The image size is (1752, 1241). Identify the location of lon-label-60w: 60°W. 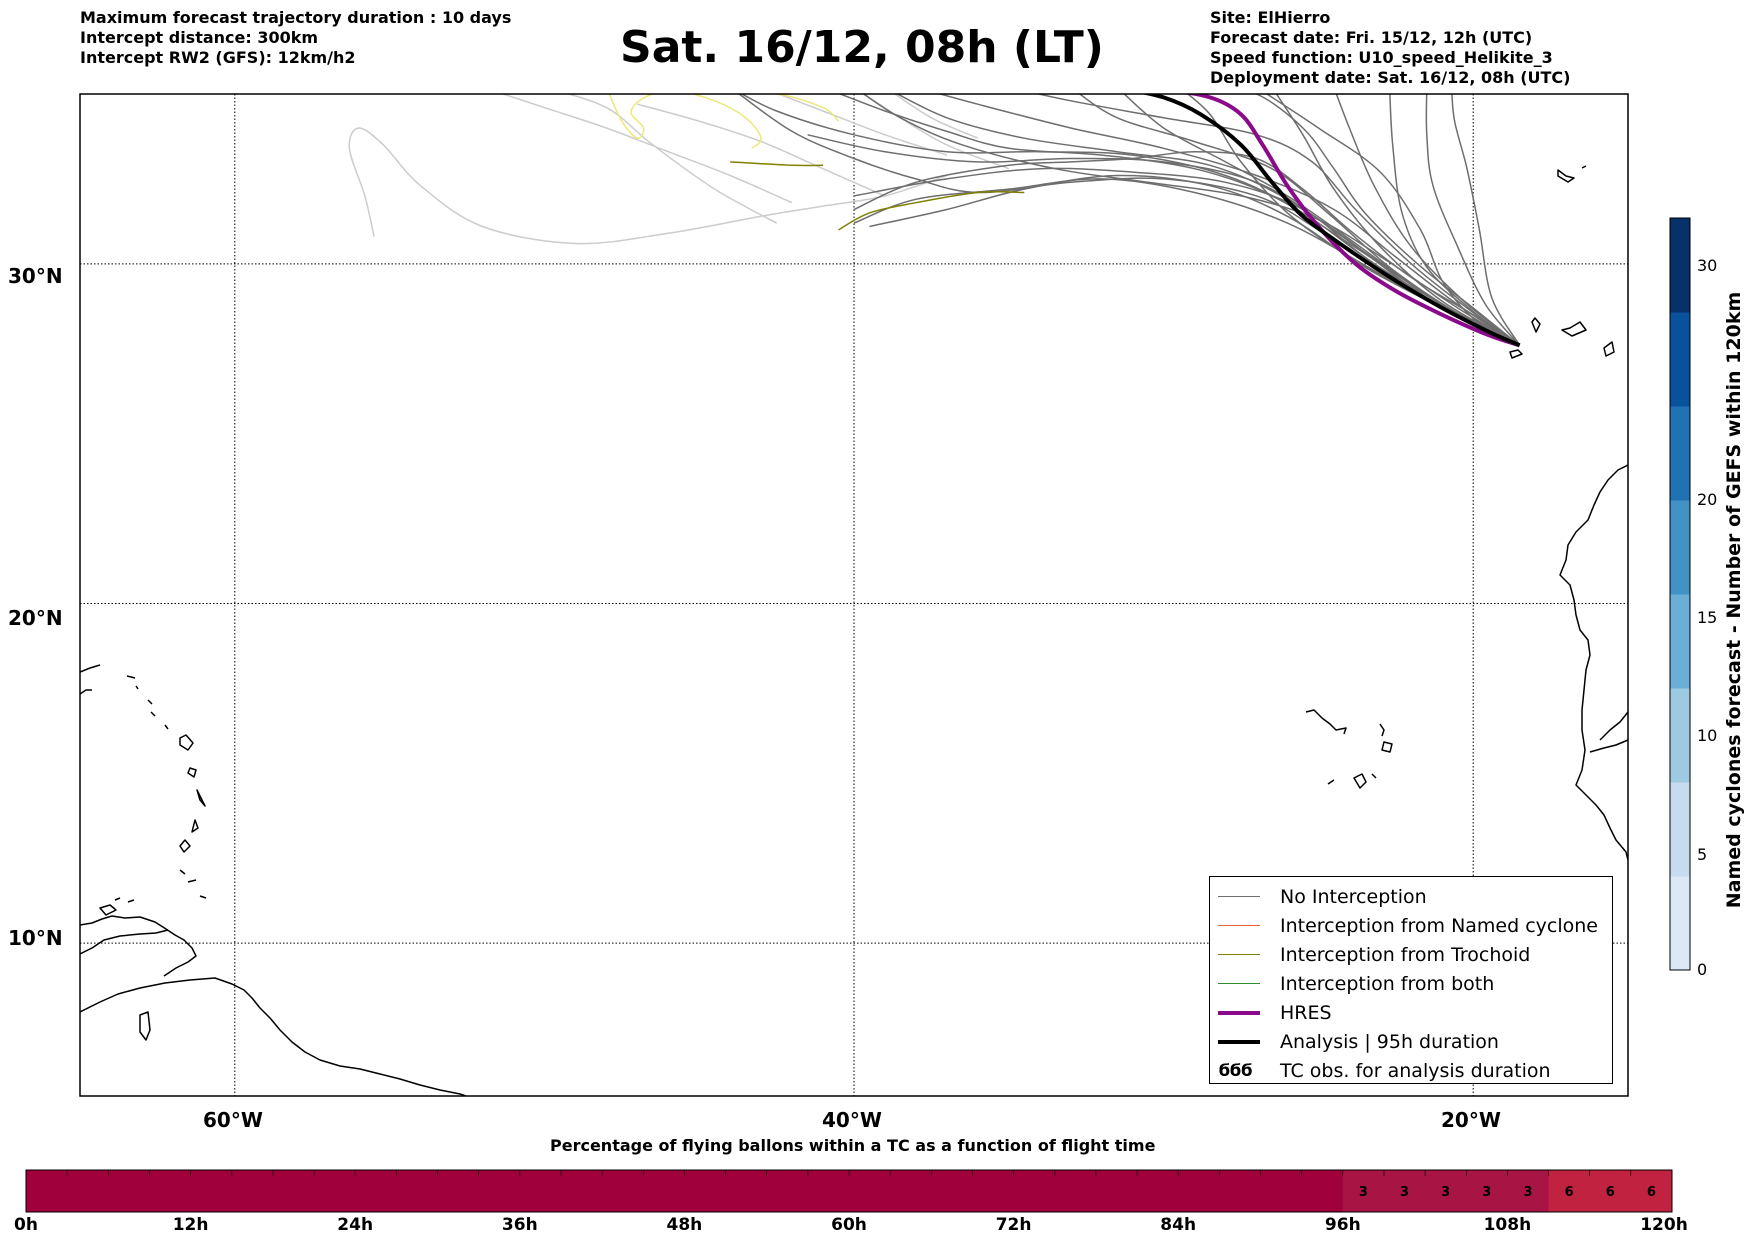
(233, 1120).